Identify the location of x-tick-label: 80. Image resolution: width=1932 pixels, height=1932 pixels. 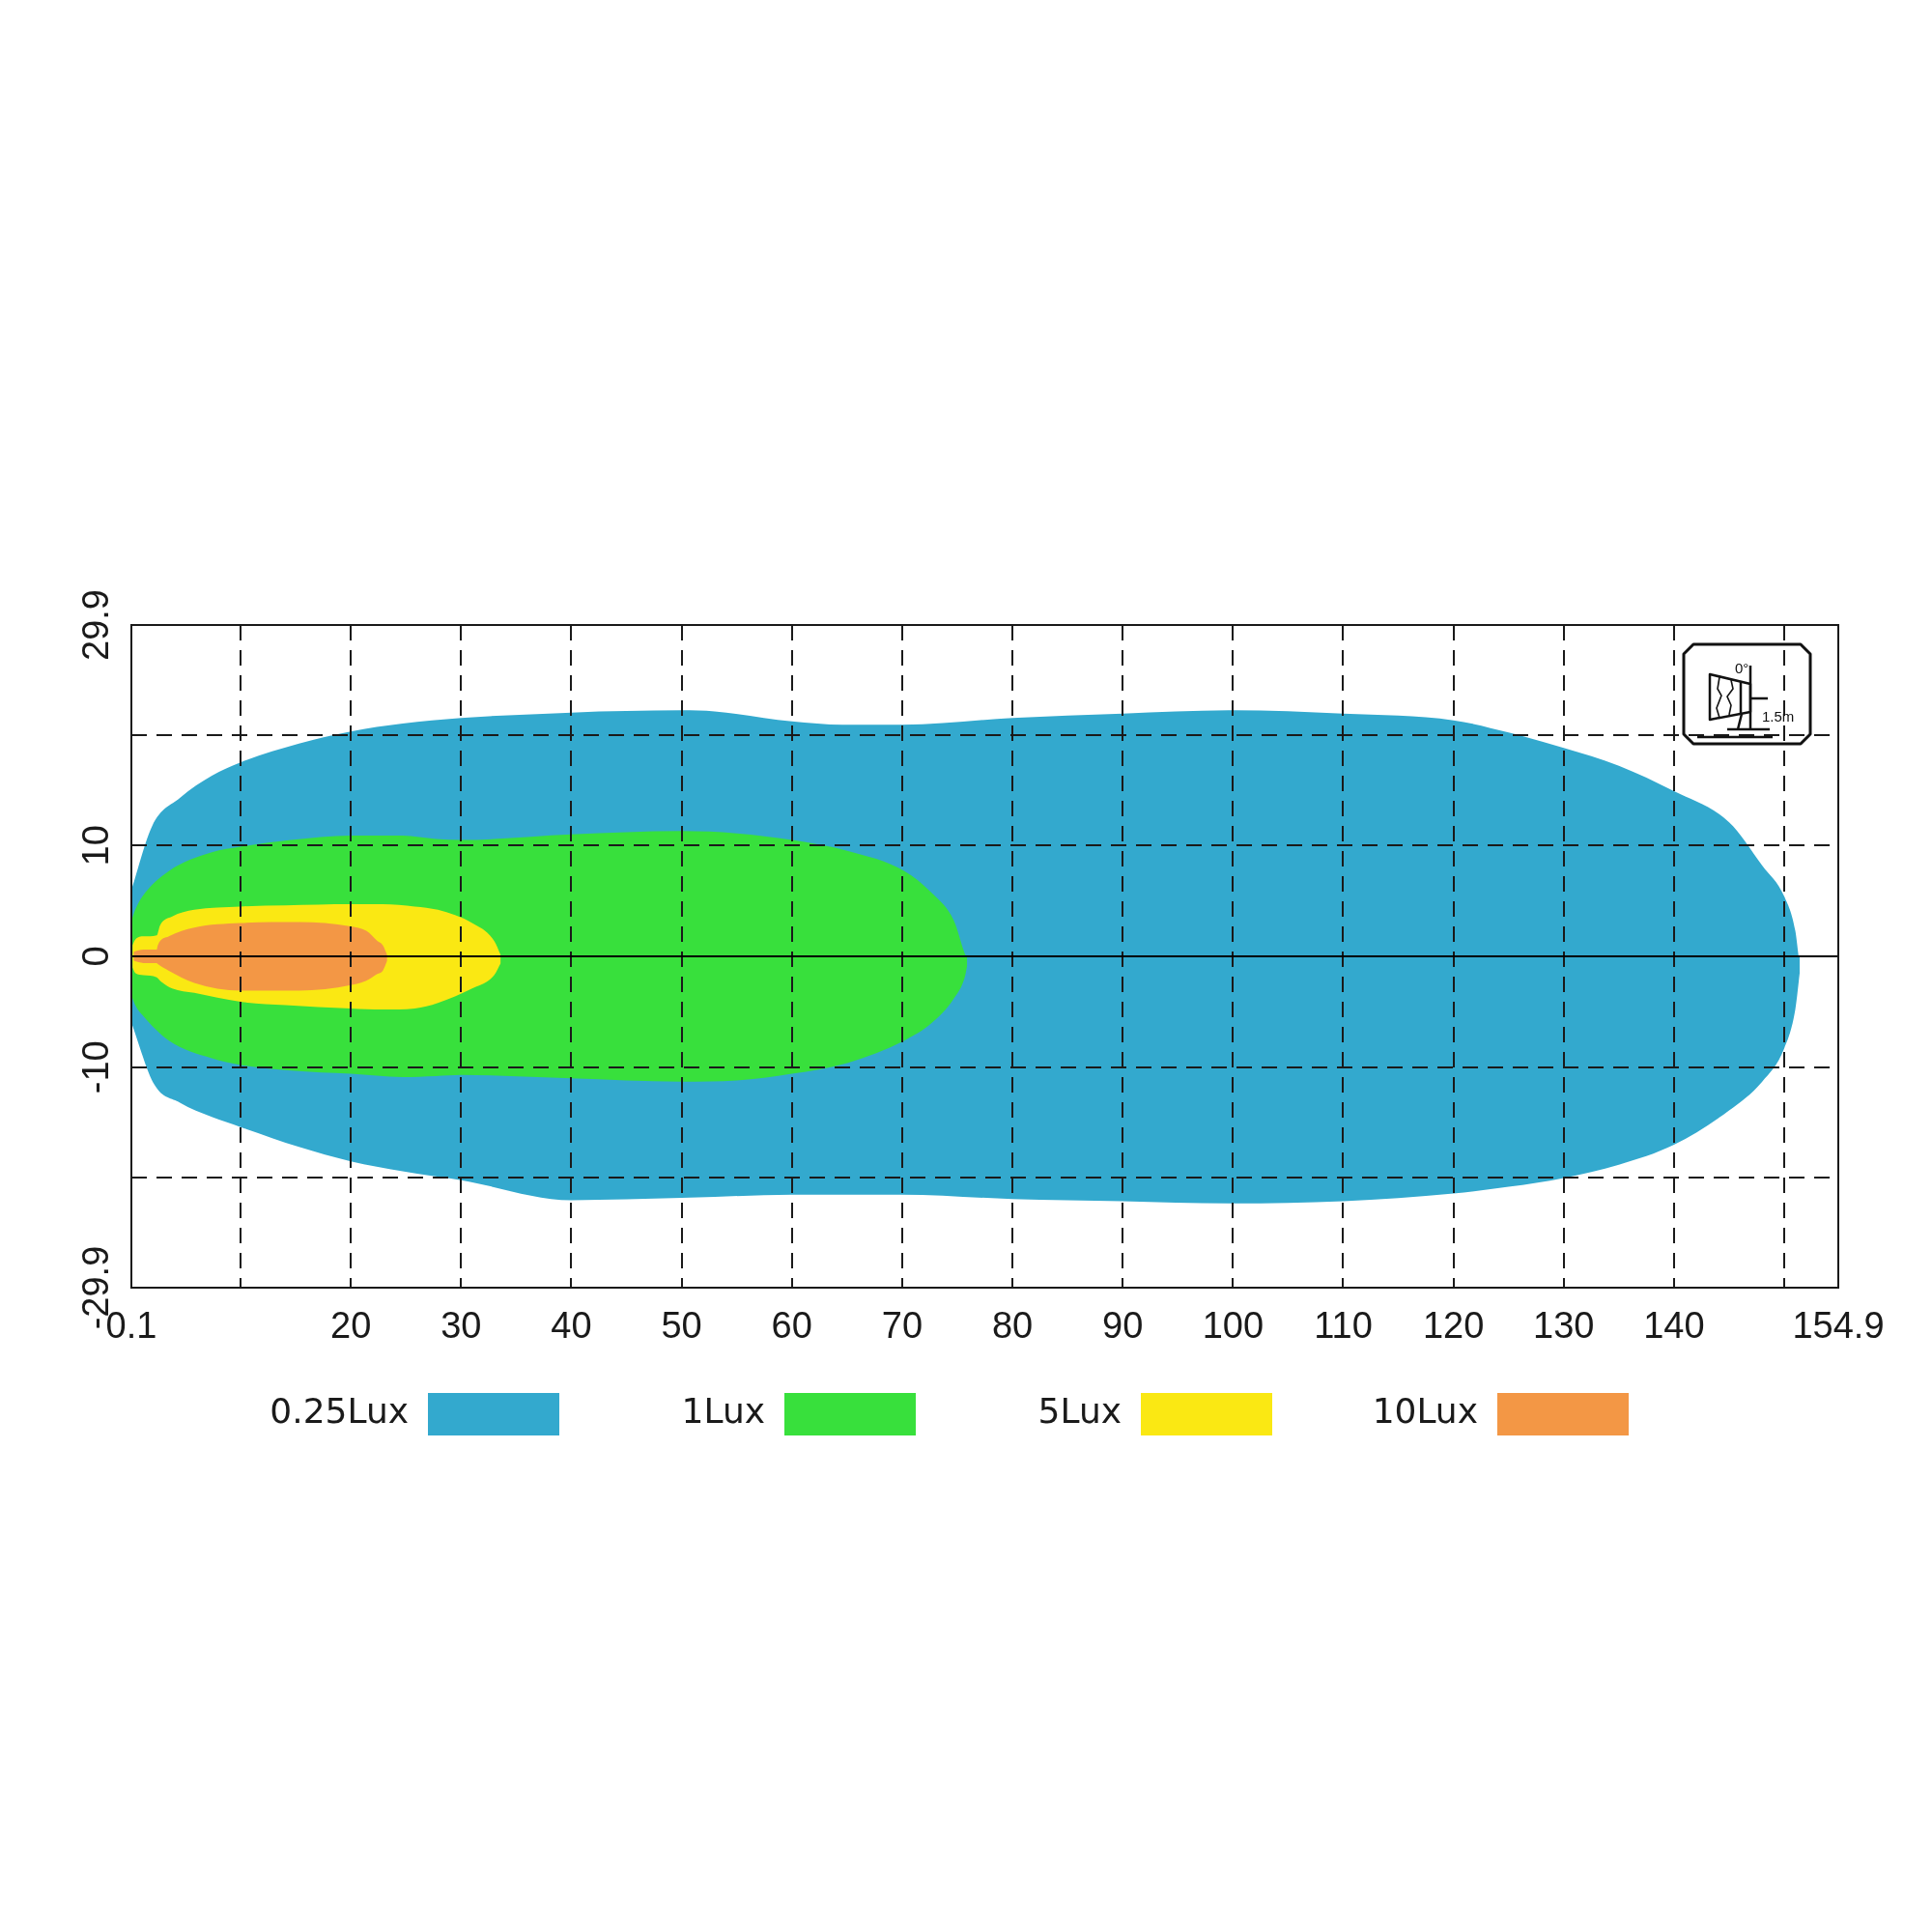
(1012, 1326).